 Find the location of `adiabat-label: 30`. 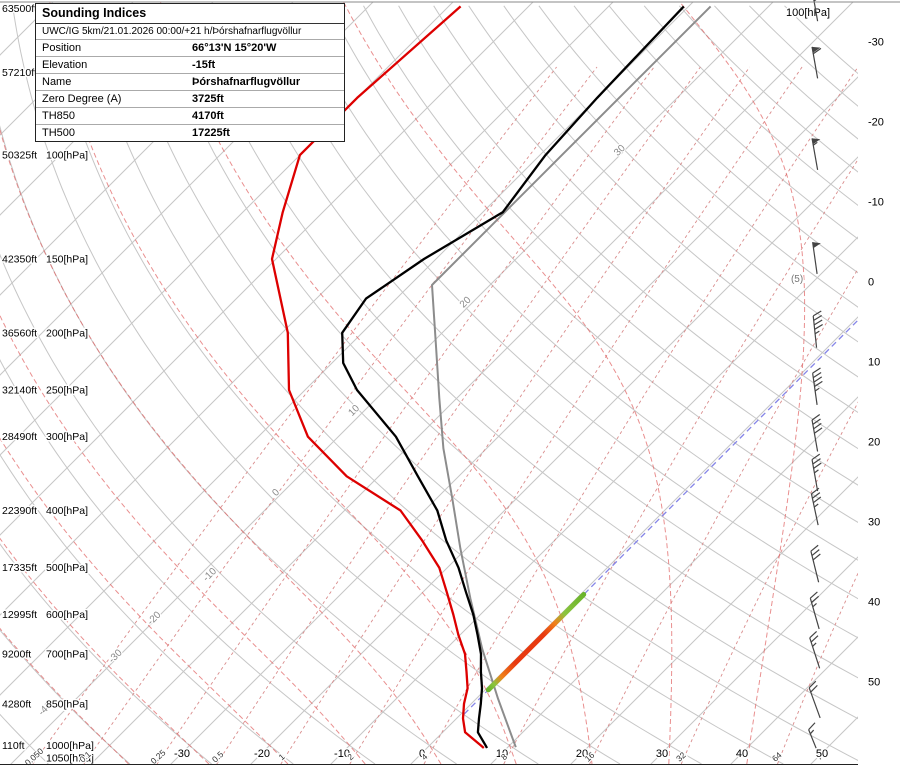

adiabat-label: 30 is located at coordinates (620, 151).